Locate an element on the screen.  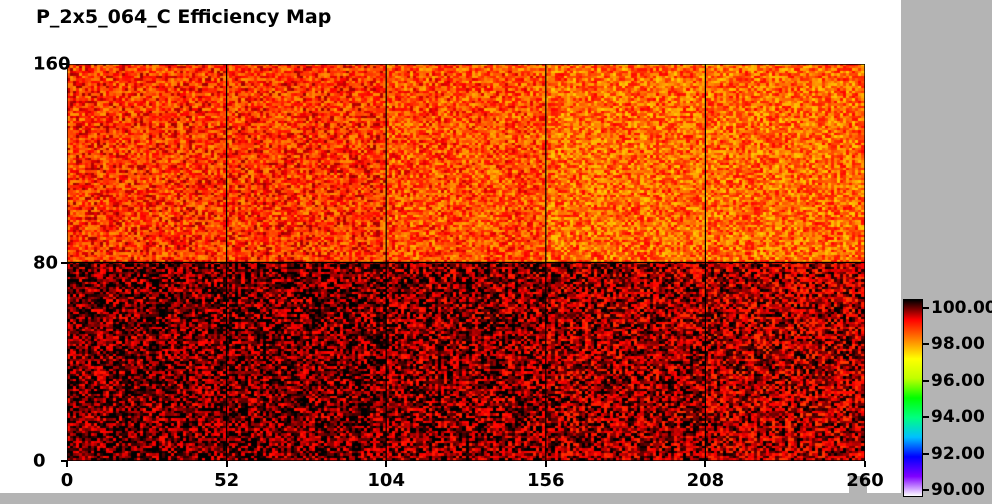
y-tick-label: 160 is located at coordinates (52, 64).